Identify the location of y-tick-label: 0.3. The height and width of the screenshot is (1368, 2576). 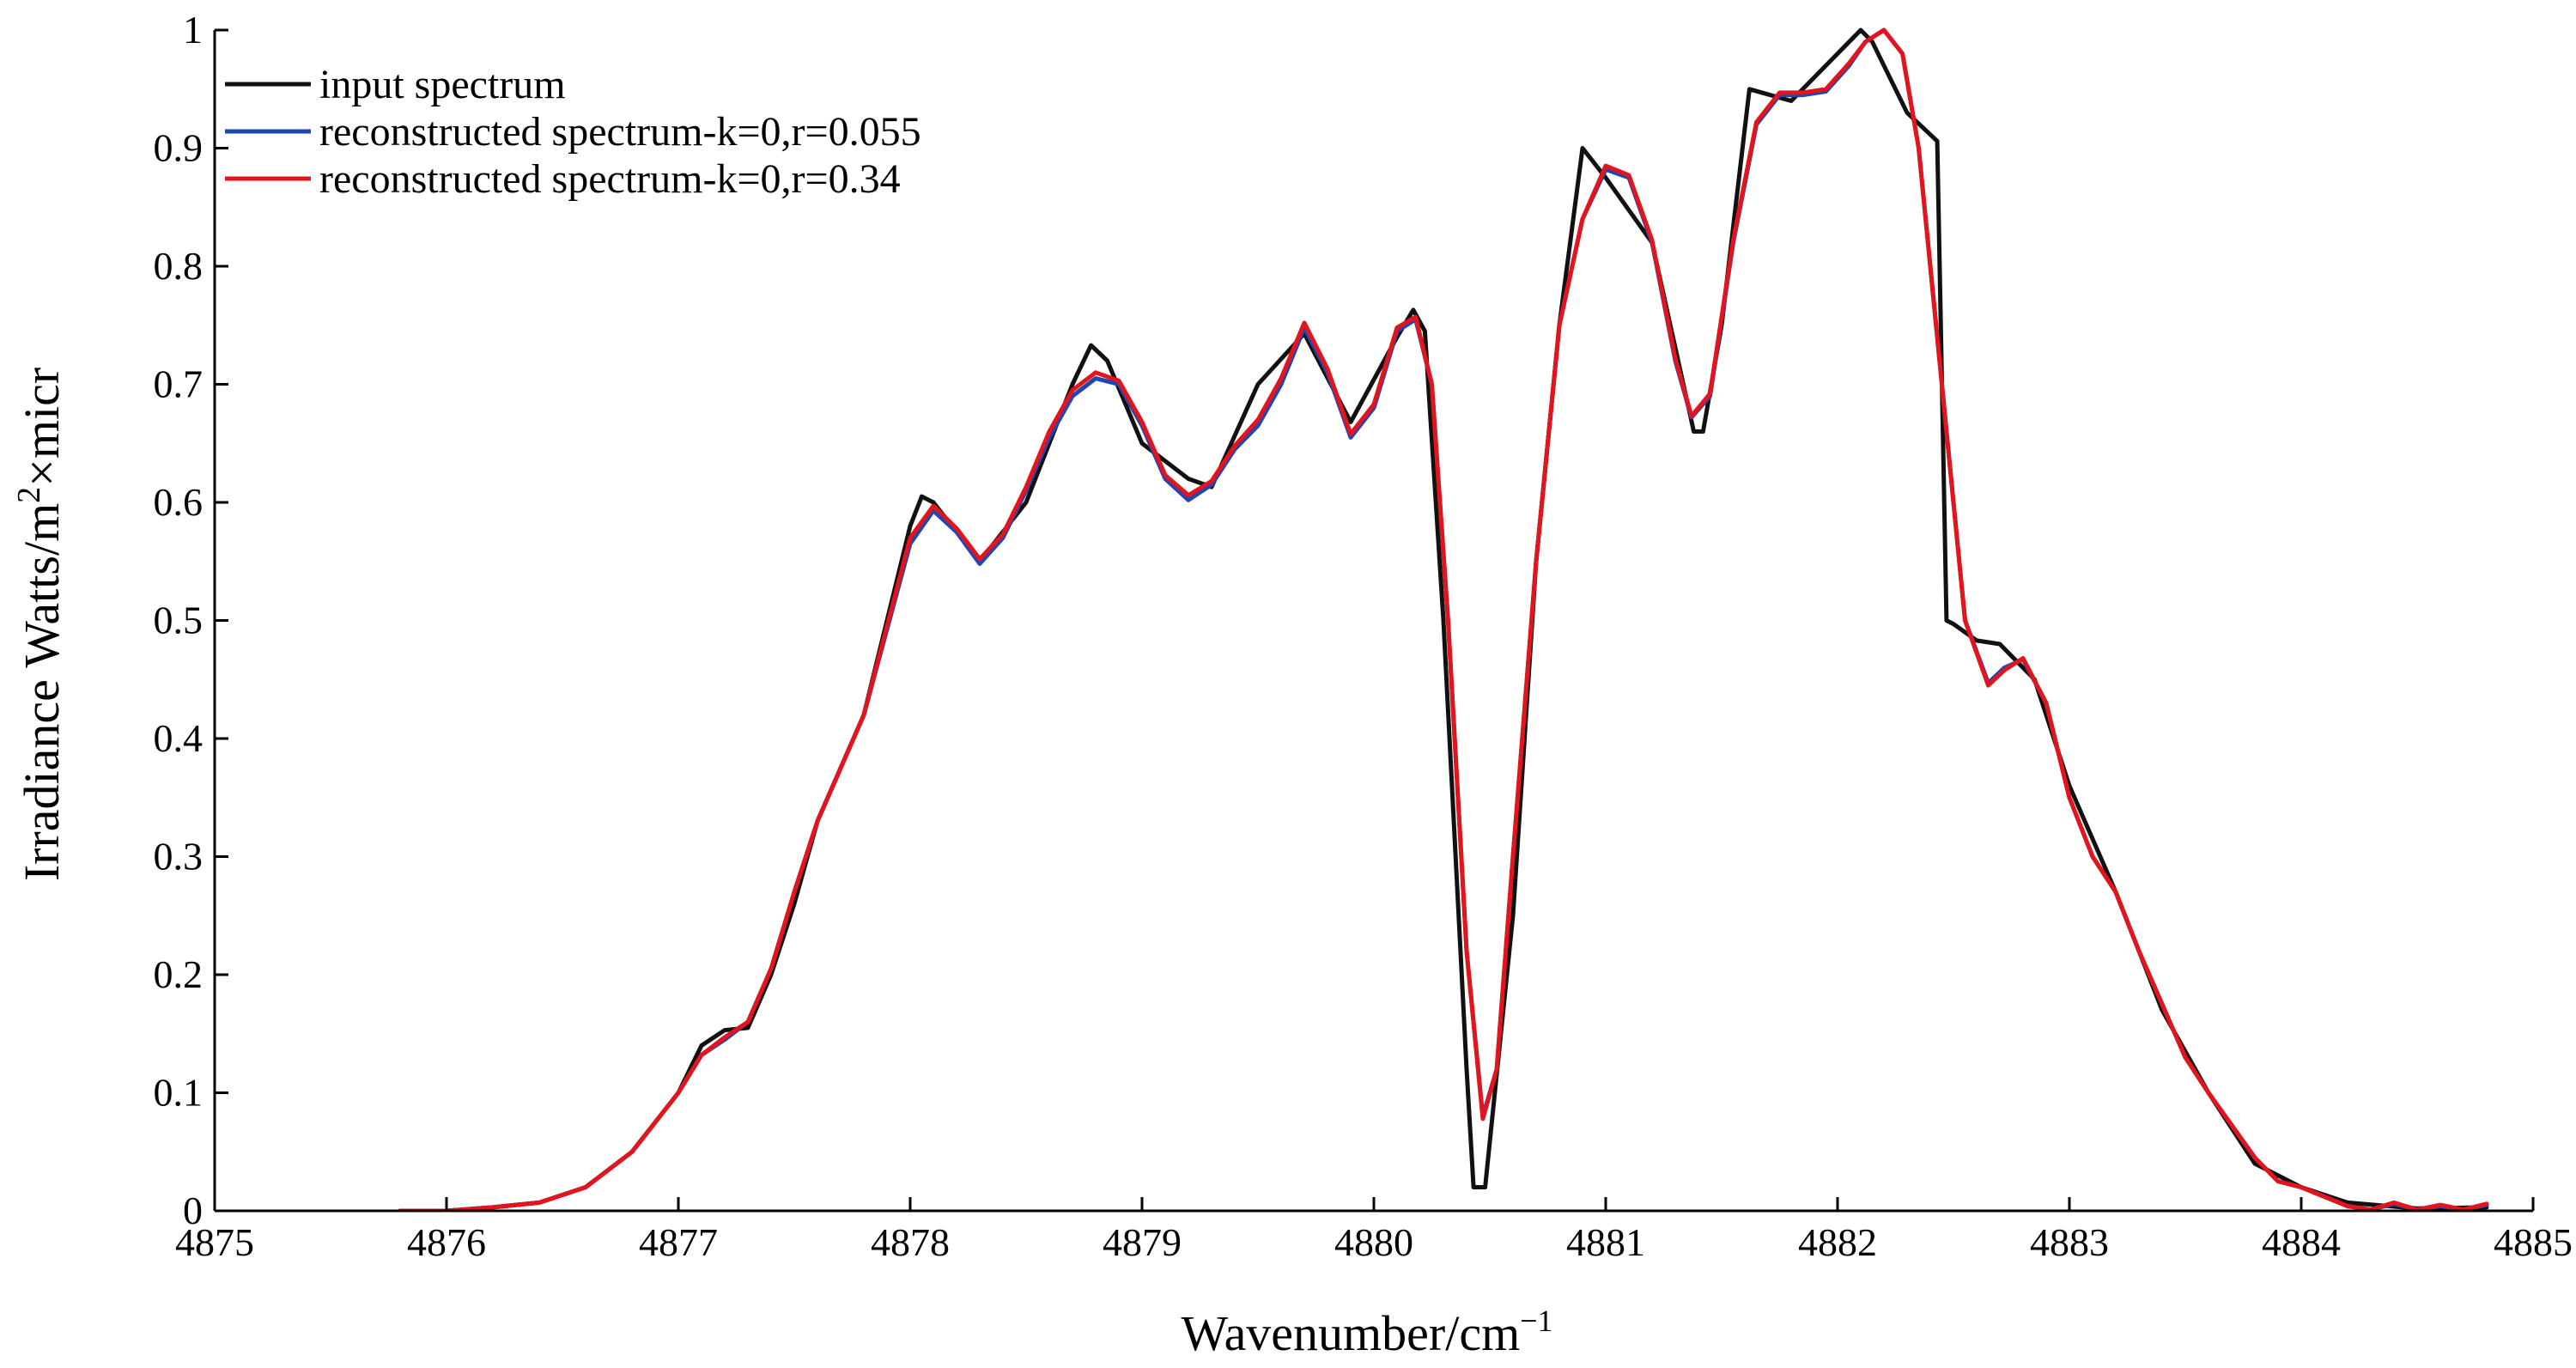
(179, 857).